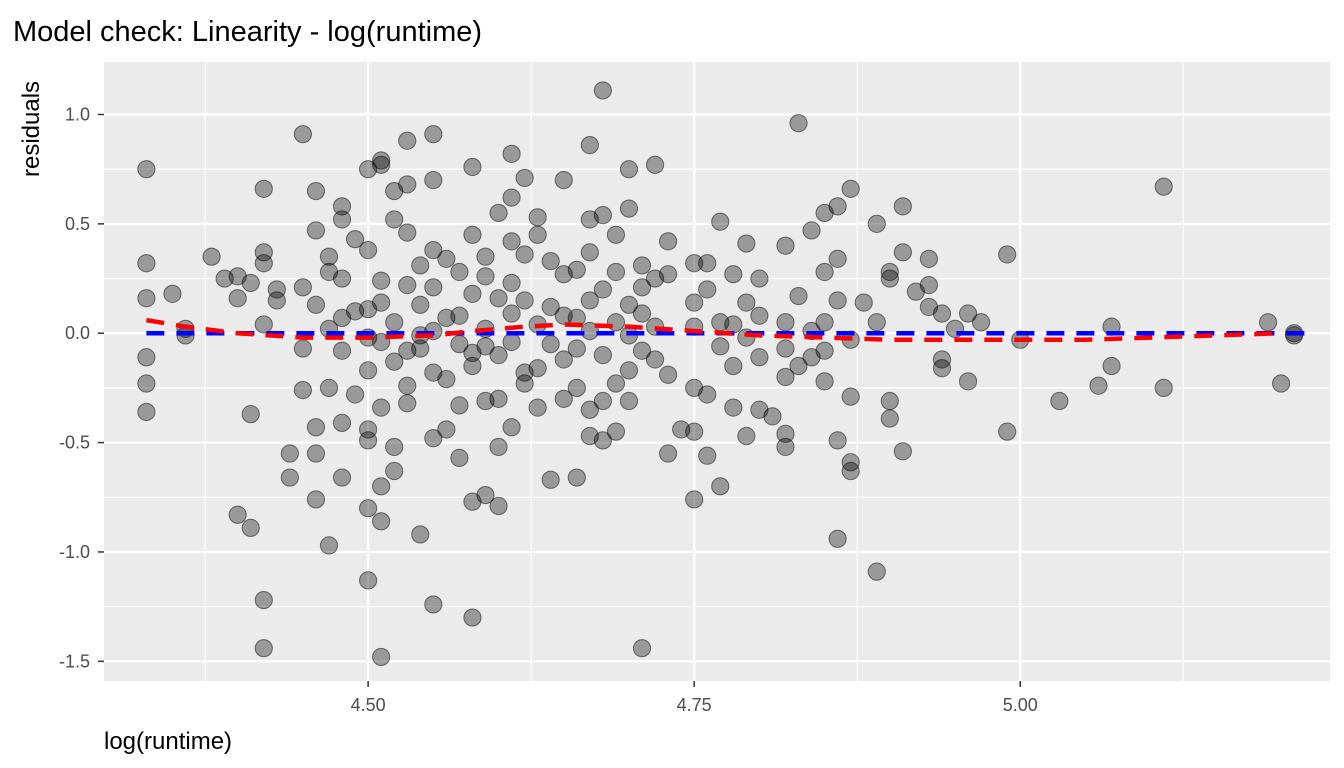 This screenshot has height=768, width=1344. What do you see at coordinates (74, 443) in the screenshot?
I see `y-tick-label: -0.5` at bounding box center [74, 443].